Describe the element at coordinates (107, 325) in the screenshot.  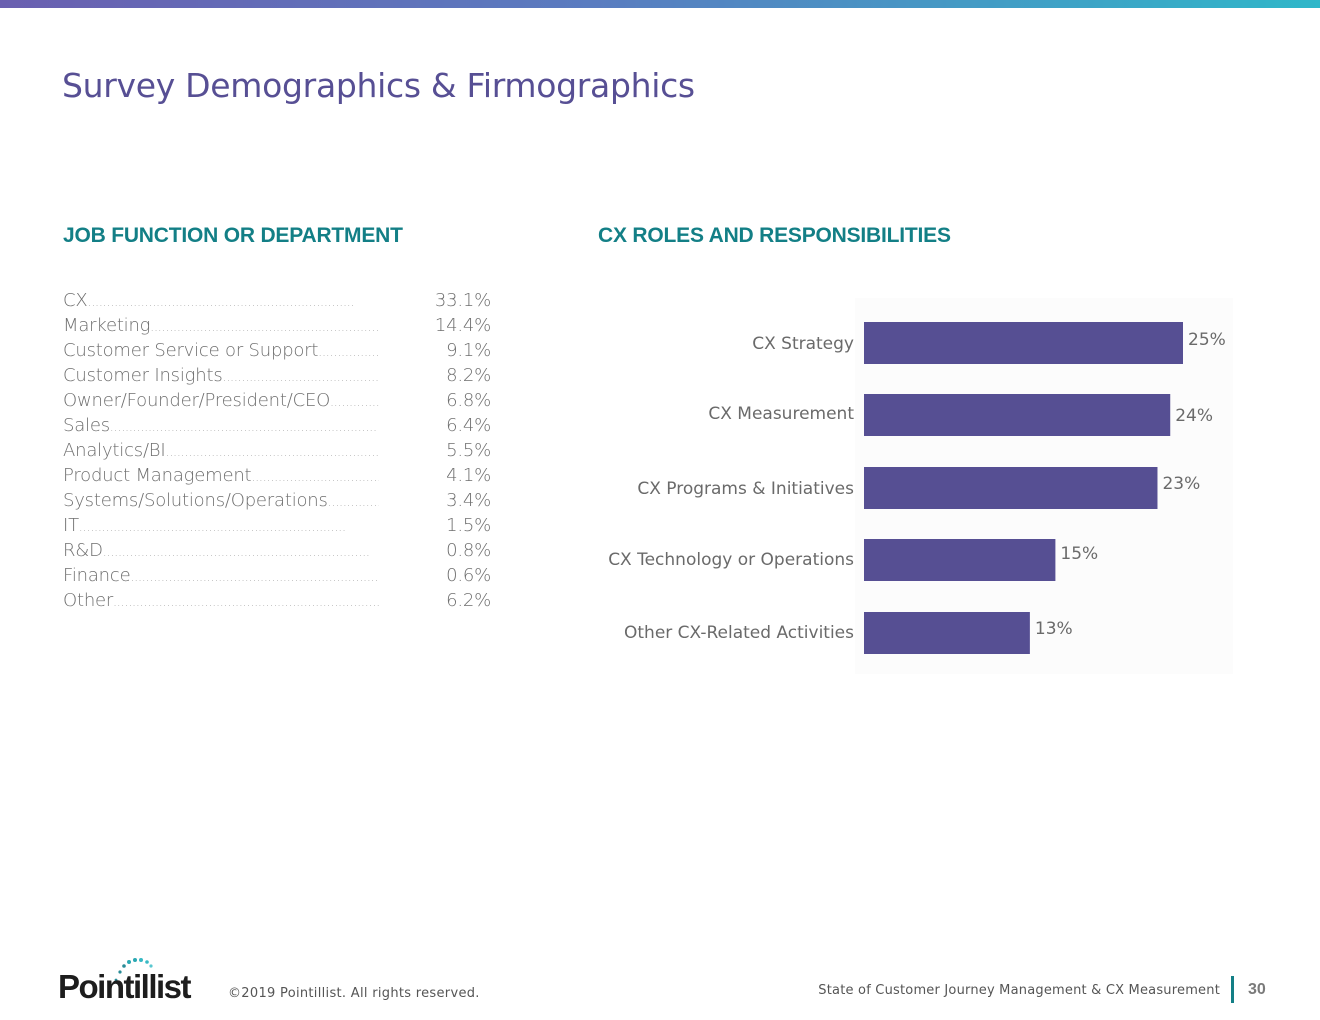
I see `job-label-text: Marketing` at that location.